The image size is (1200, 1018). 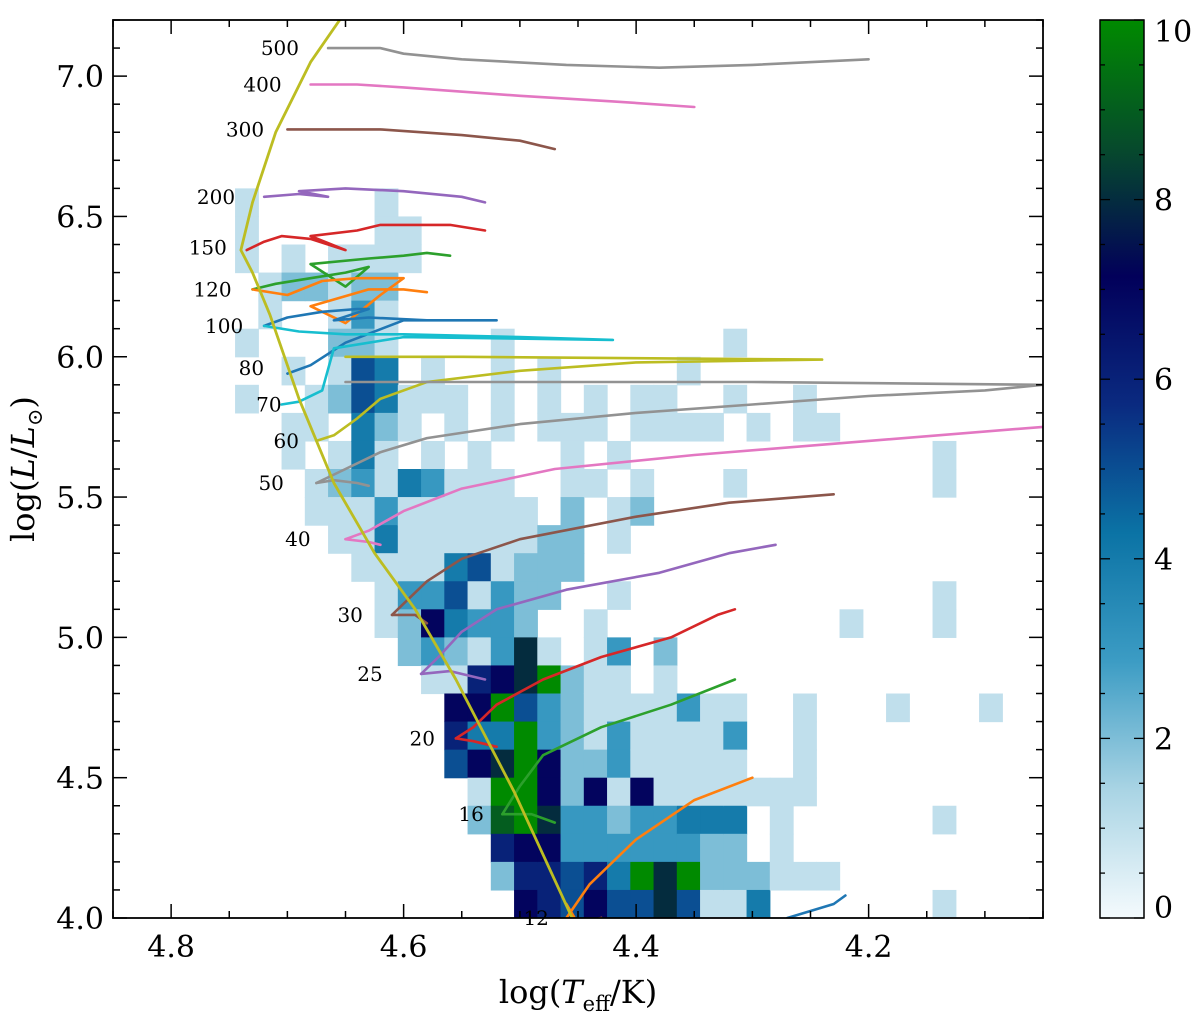 What do you see at coordinates (80, 779) in the screenshot?
I see `y-tick-label: 4.5` at bounding box center [80, 779].